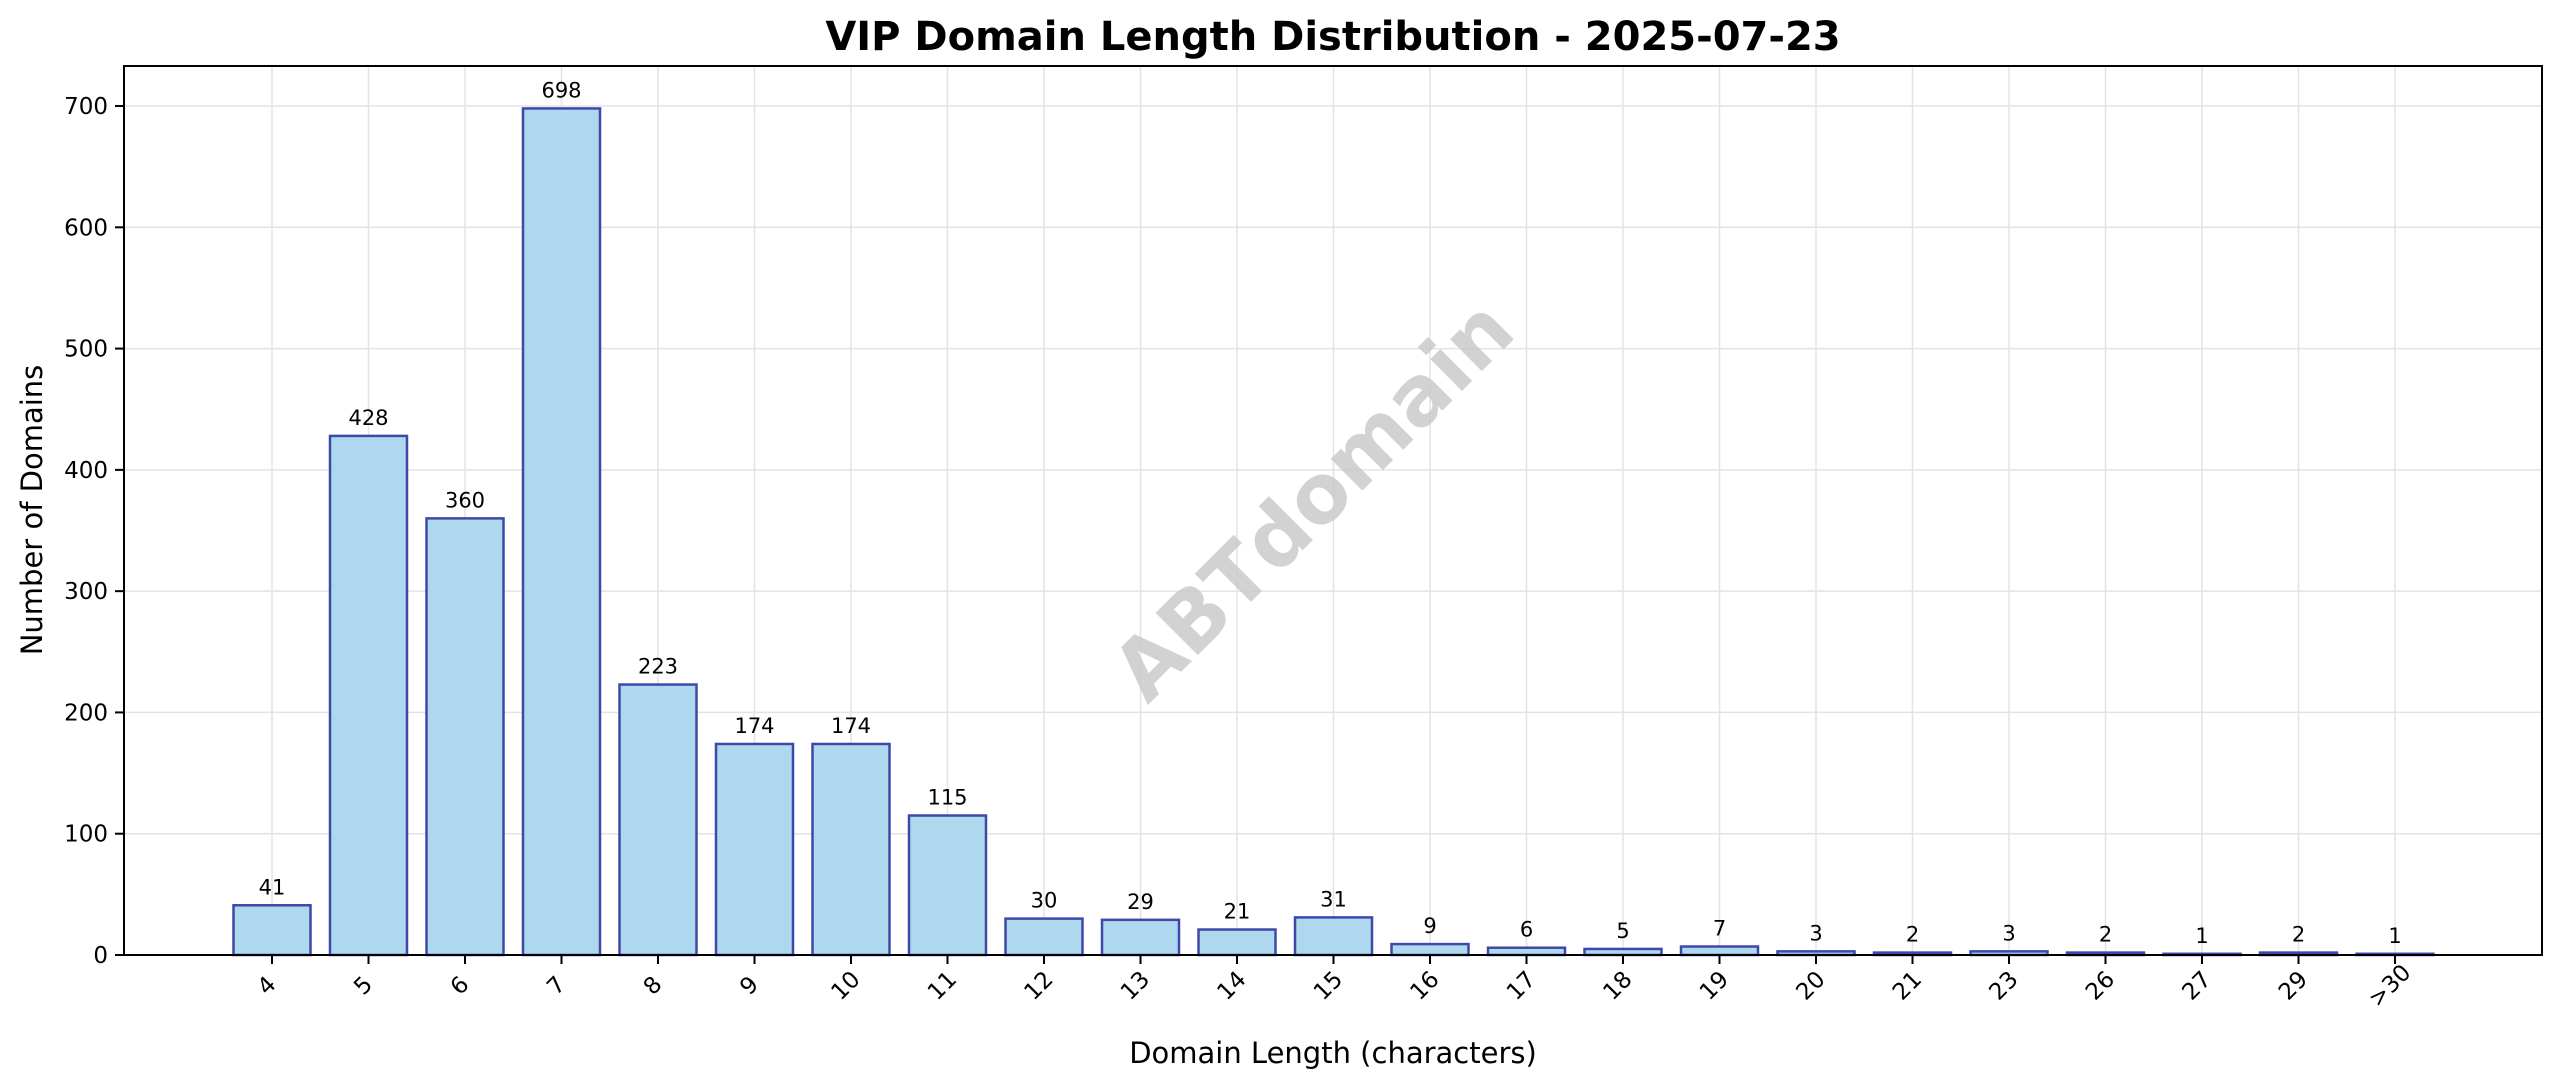 The height and width of the screenshot is (1087, 2560). Describe the element at coordinates (1140, 902) in the screenshot. I see `data-label-13: 29` at that location.